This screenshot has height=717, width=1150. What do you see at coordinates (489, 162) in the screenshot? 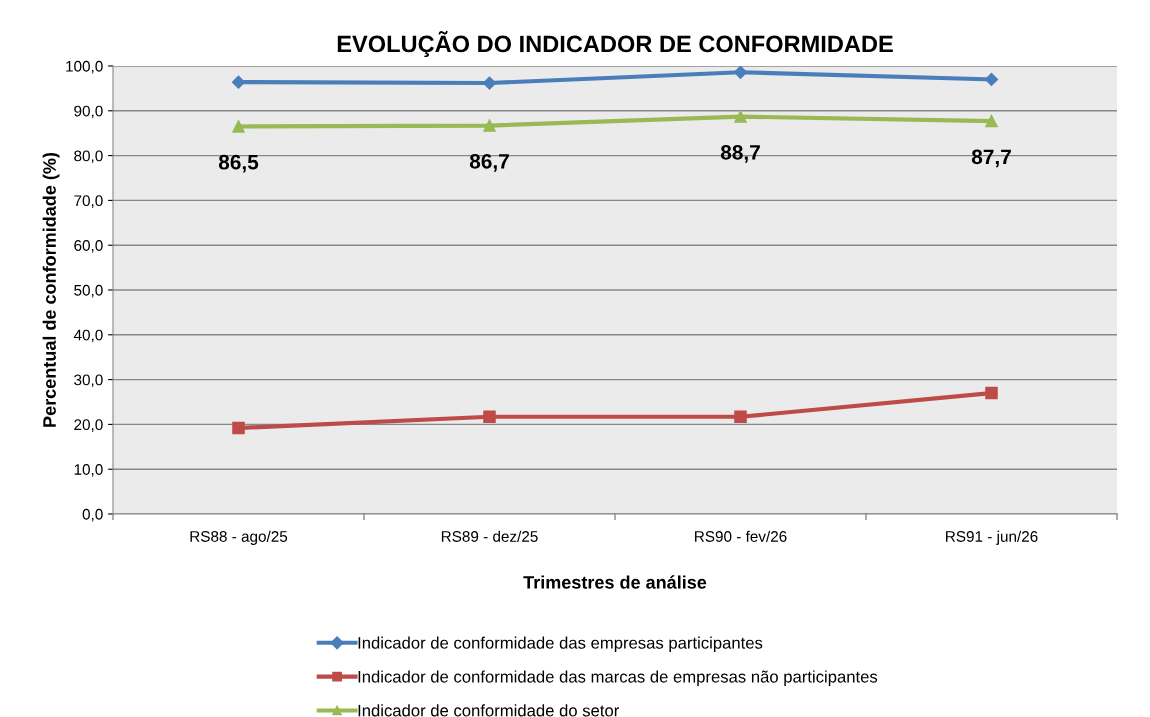
I see `data-label: 86,7` at bounding box center [489, 162].